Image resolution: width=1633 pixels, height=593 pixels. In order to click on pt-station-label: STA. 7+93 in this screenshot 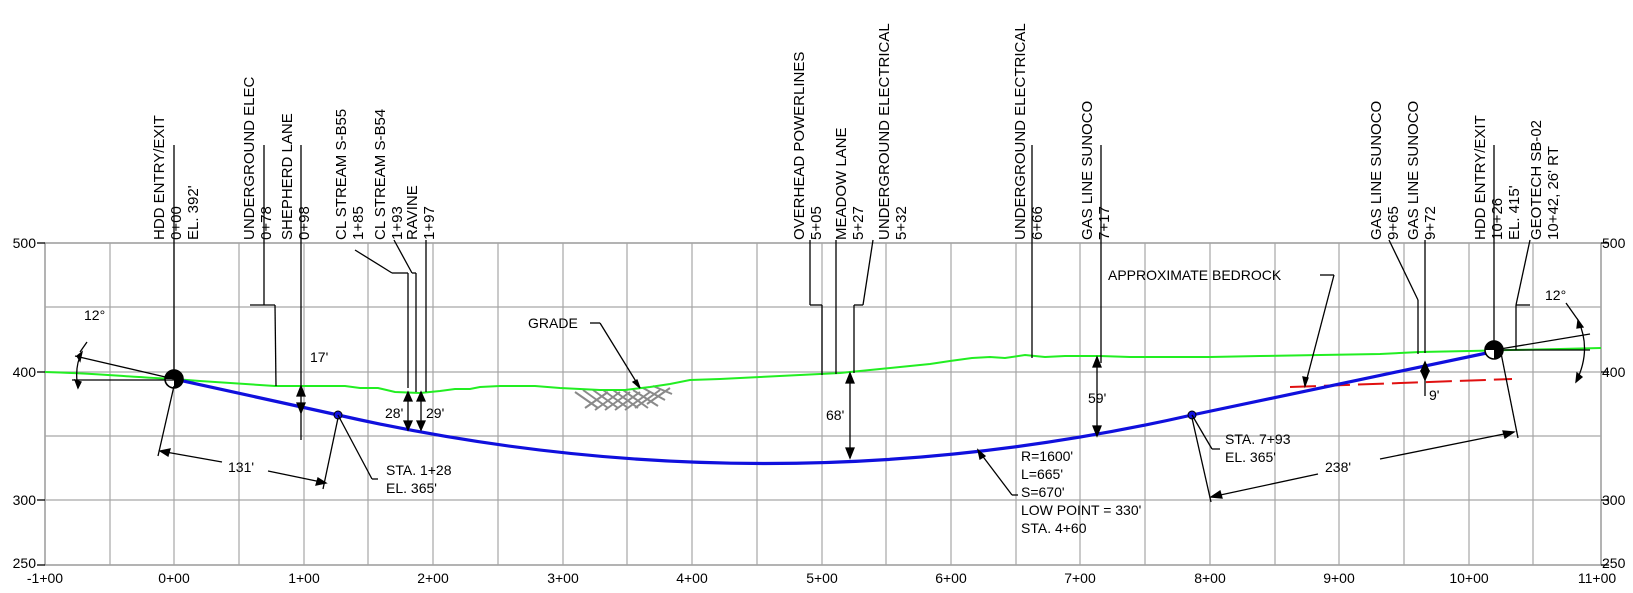, I will do `click(1258, 439)`.